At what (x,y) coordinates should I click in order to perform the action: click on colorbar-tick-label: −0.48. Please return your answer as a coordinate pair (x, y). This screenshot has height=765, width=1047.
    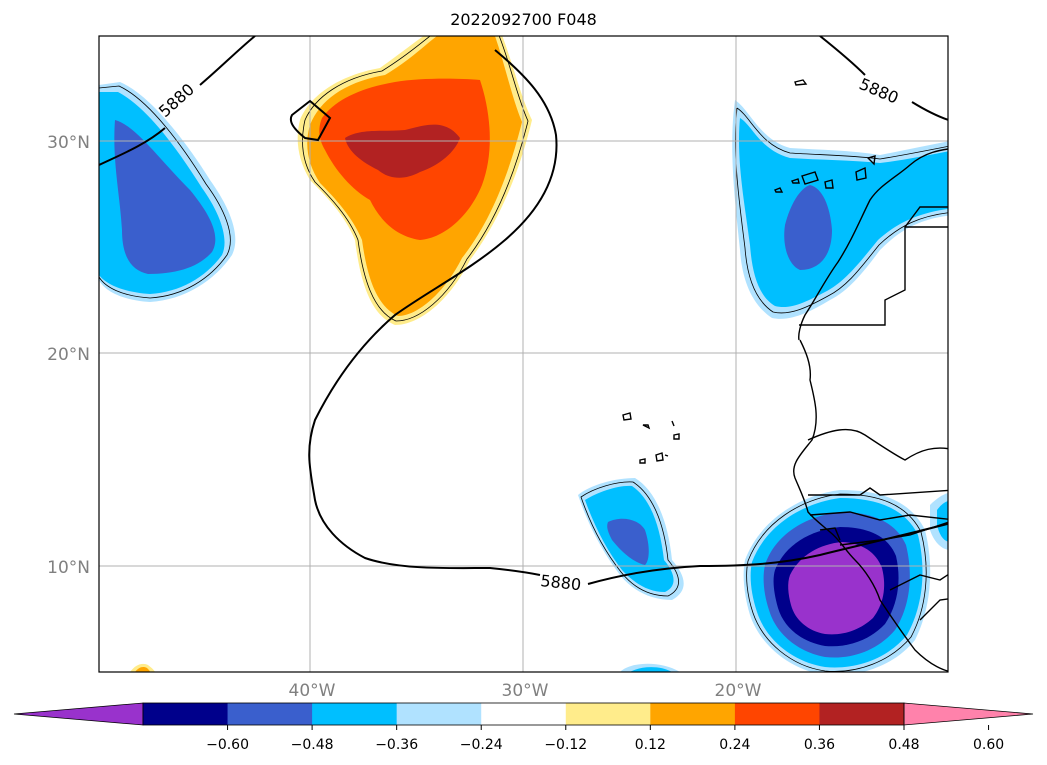
    Looking at the image, I should click on (312, 745).